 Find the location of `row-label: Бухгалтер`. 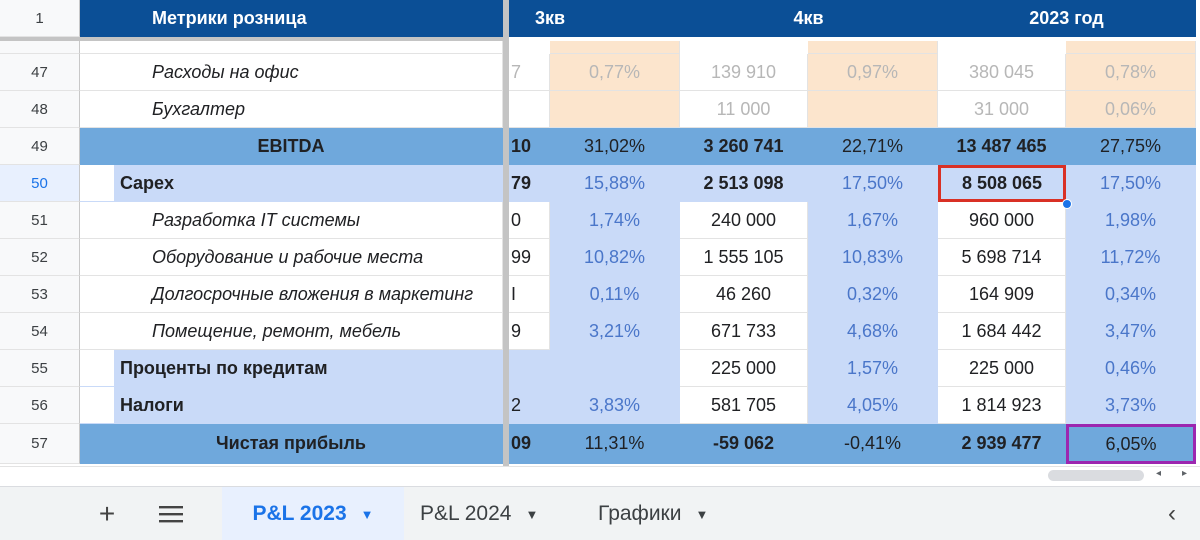

row-label: Бухгалтер is located at coordinates (291, 109).